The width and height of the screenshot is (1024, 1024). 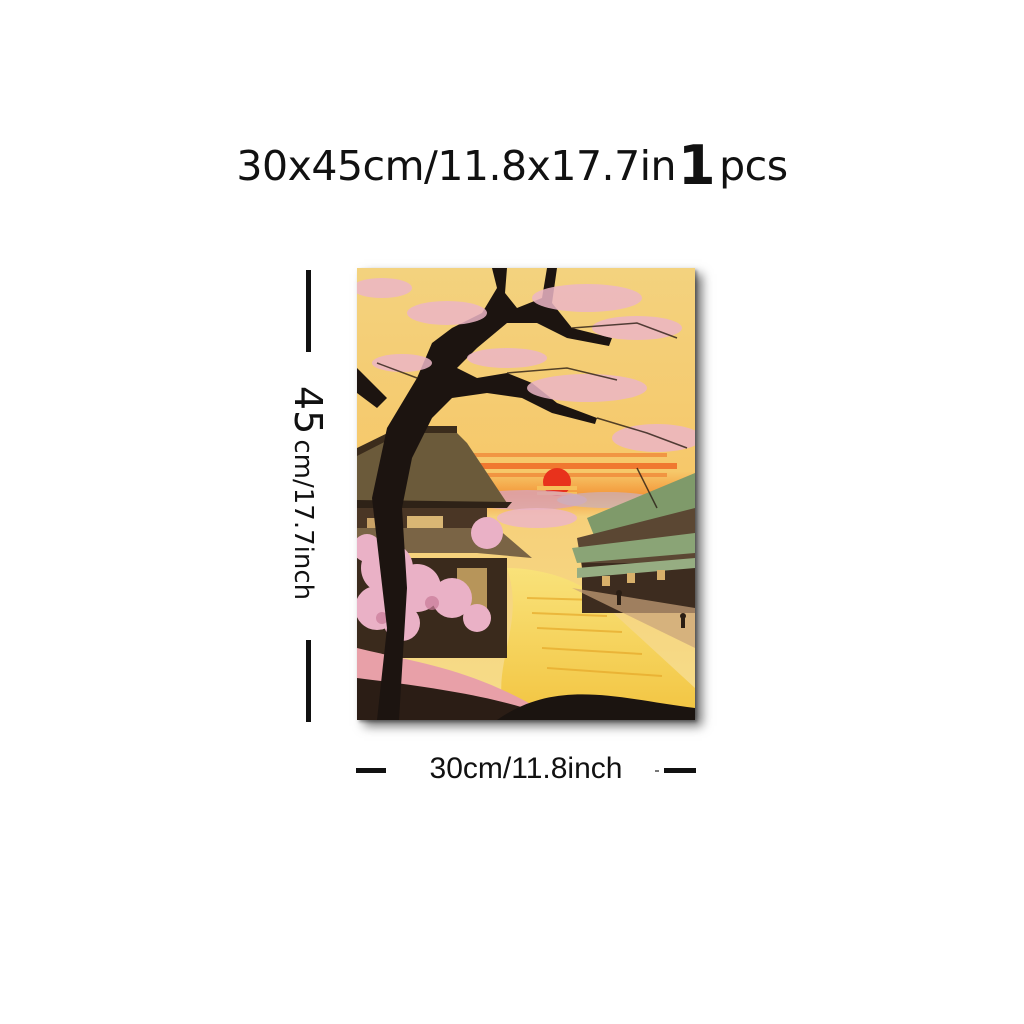 What do you see at coordinates (753, 166) in the screenshot?
I see `quantity-unit: pcs` at bounding box center [753, 166].